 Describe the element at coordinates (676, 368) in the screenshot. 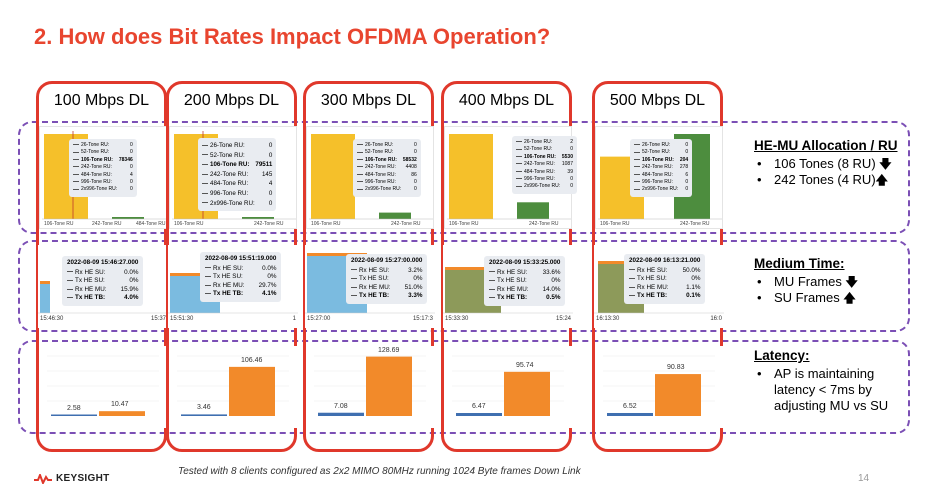

I see `latency-value-high: 90.83` at that location.